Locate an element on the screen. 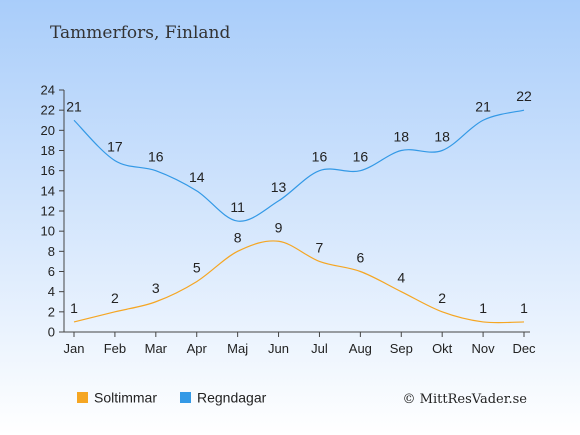 This screenshot has height=435, width=580. y-tick-label: 0 is located at coordinates (51, 332).